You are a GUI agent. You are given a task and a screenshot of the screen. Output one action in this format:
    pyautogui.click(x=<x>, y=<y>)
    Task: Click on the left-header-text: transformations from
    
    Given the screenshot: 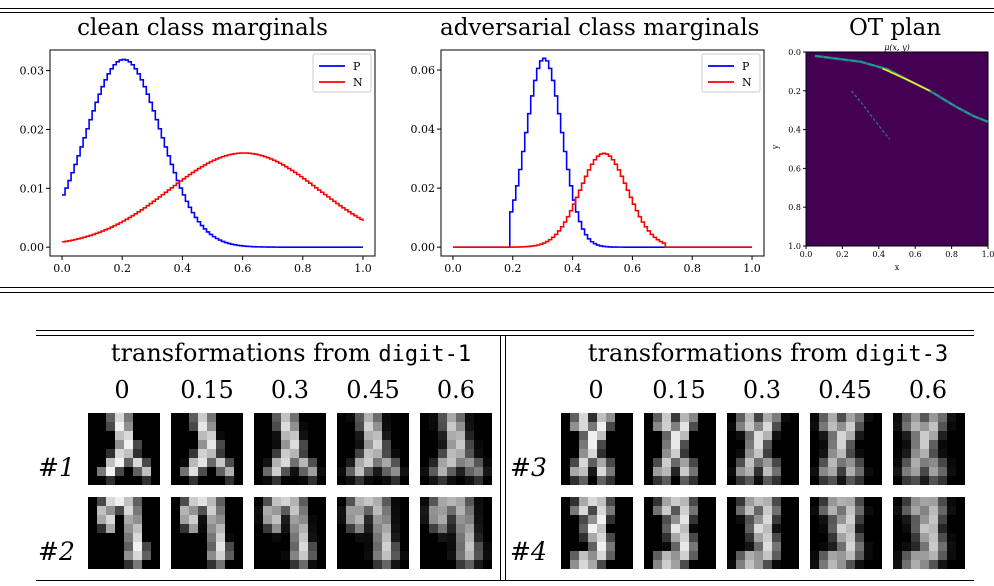 What is the action you would take?
    pyautogui.click(x=244, y=353)
    